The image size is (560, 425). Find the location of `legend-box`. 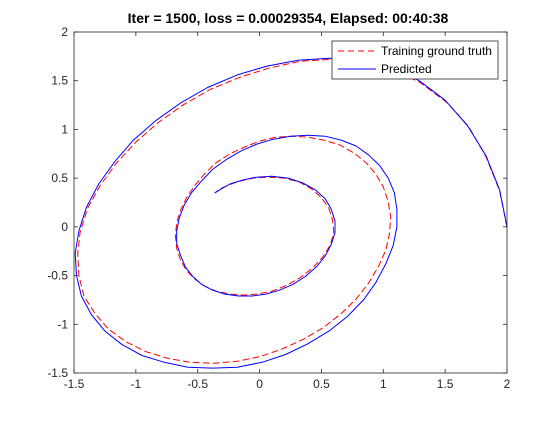

legend-box is located at coordinates (415, 60).